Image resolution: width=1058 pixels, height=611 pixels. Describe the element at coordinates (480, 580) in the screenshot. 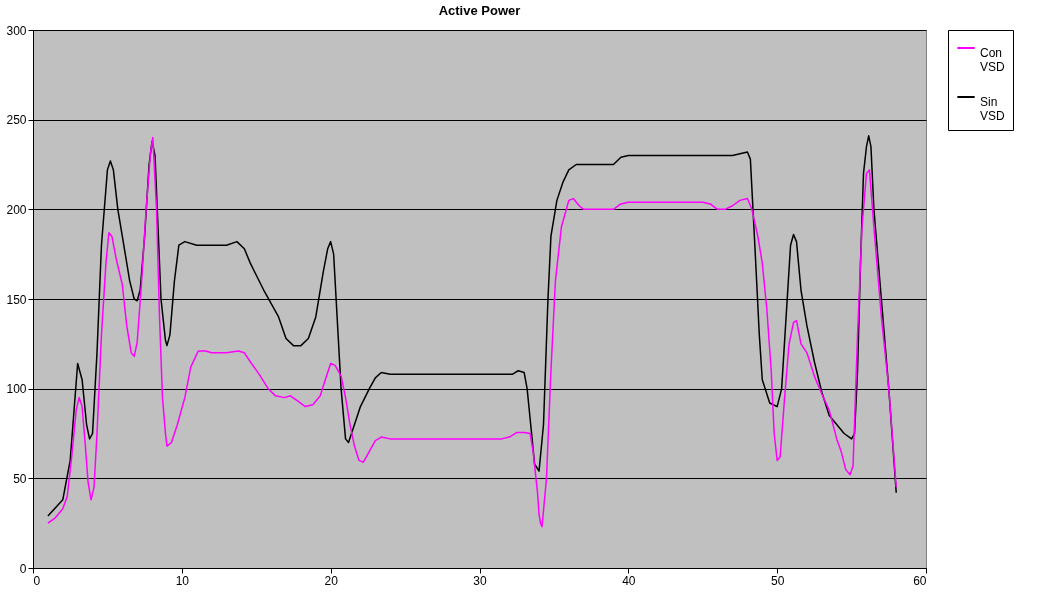

I see `x-tick-label: 30` at that location.